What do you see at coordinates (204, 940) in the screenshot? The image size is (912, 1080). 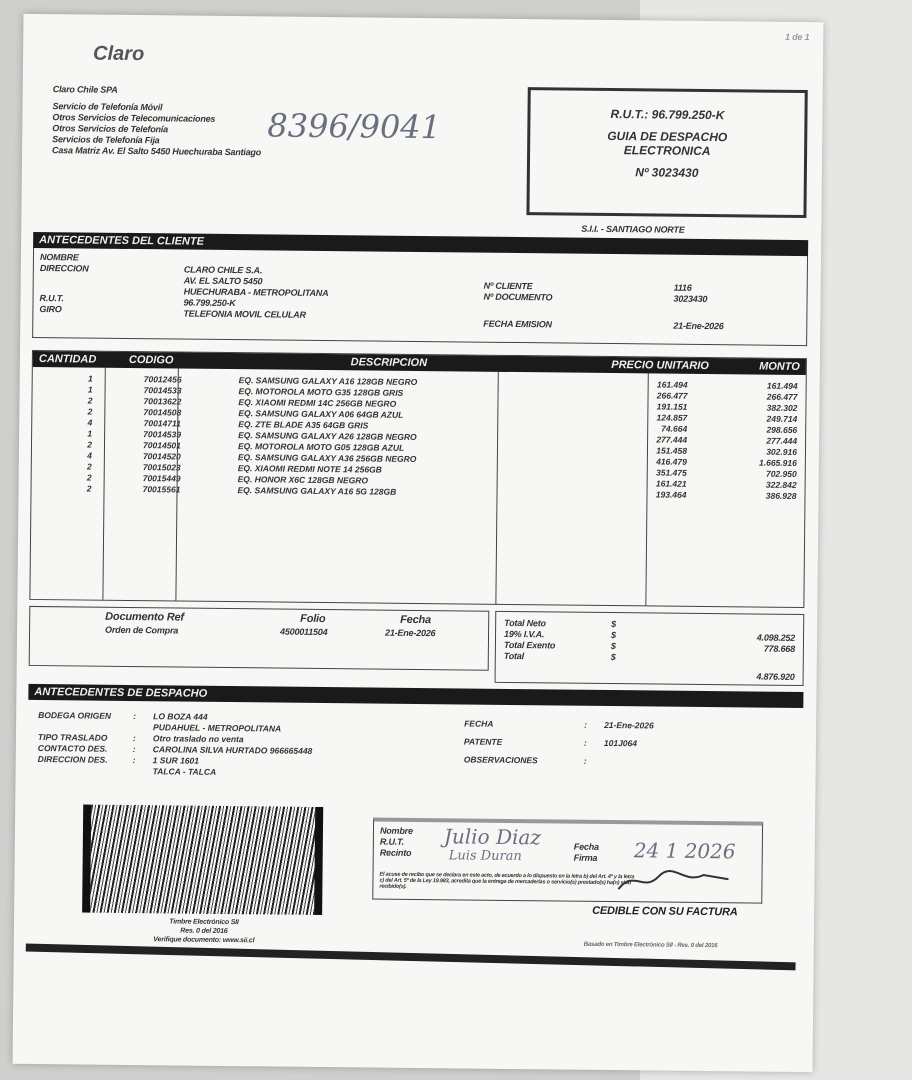 I see `stamp-caption-line: Verifique documento: www.sii.cl` at bounding box center [204, 940].